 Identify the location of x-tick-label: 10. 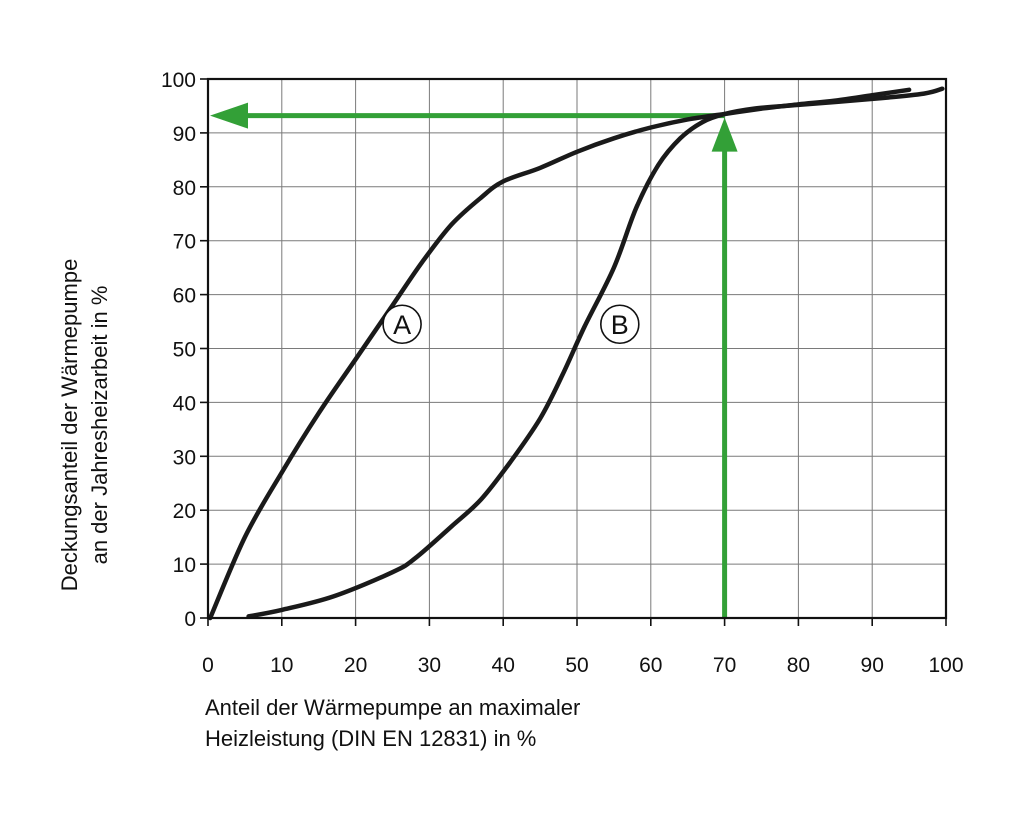
(281, 665).